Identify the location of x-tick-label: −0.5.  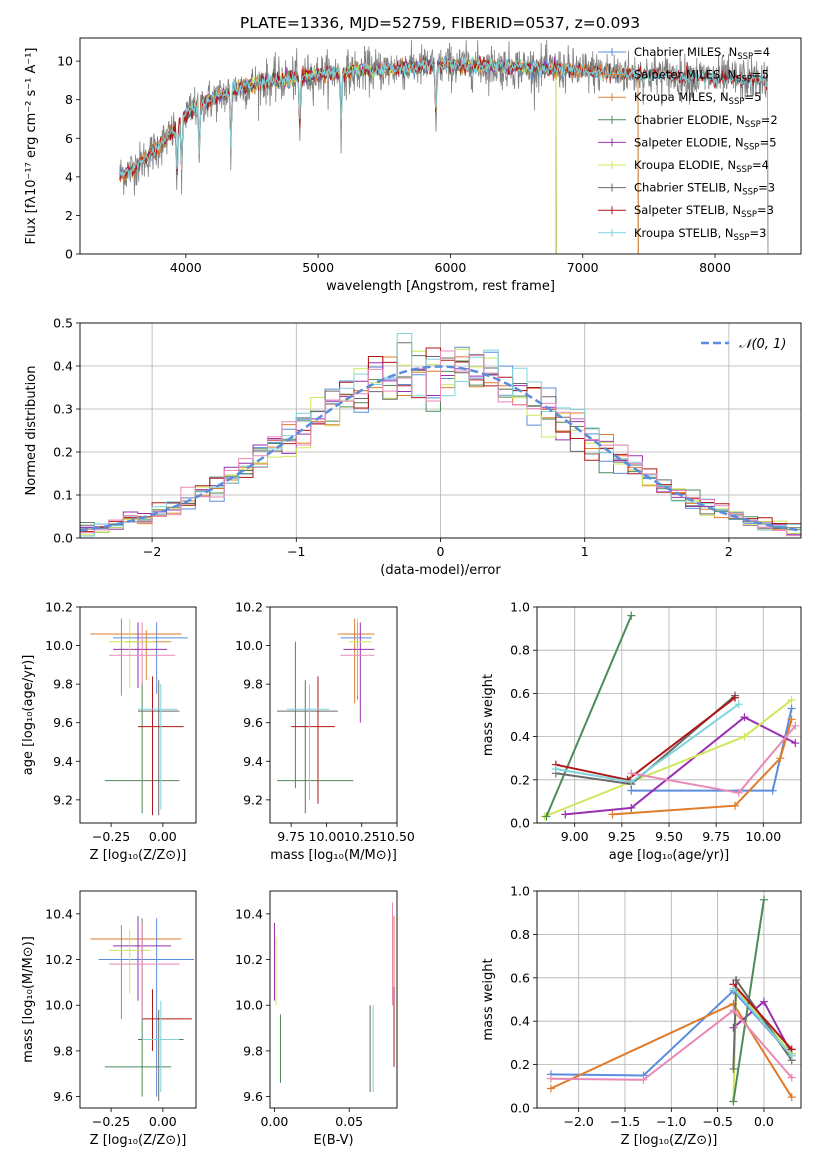
(717, 1121).